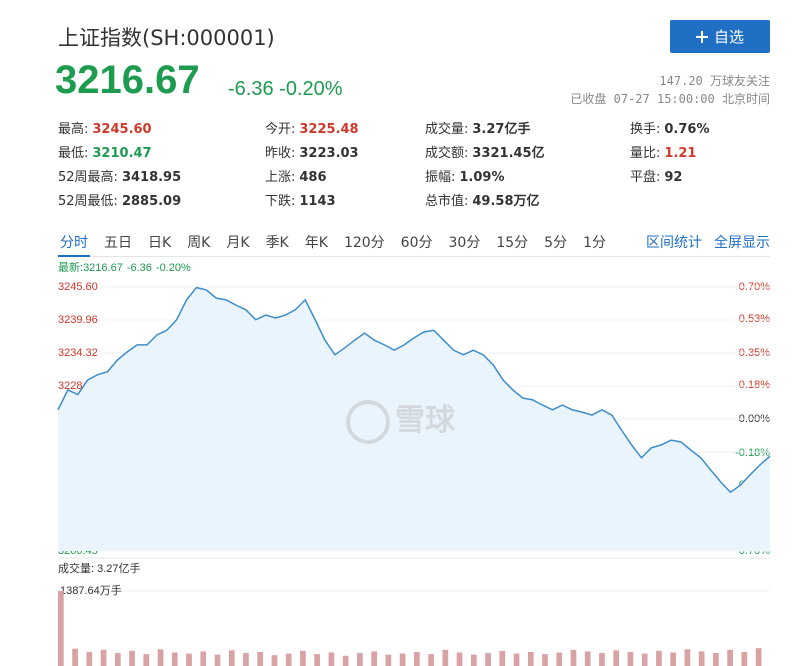 This screenshot has height=666, width=800. I want to click on stat-value: 3.27亿手, so click(501, 129).